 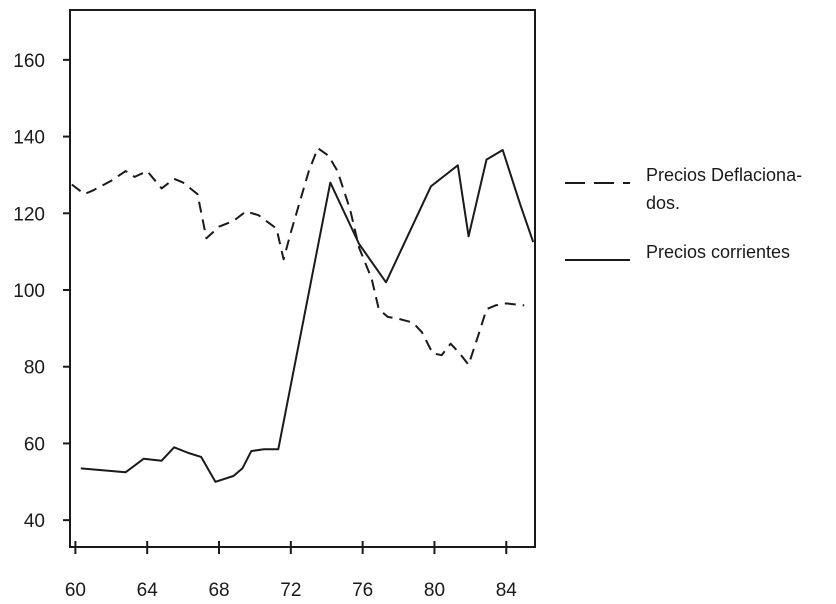 What do you see at coordinates (75, 590) in the screenshot?
I see `x-tick-label: 60` at bounding box center [75, 590].